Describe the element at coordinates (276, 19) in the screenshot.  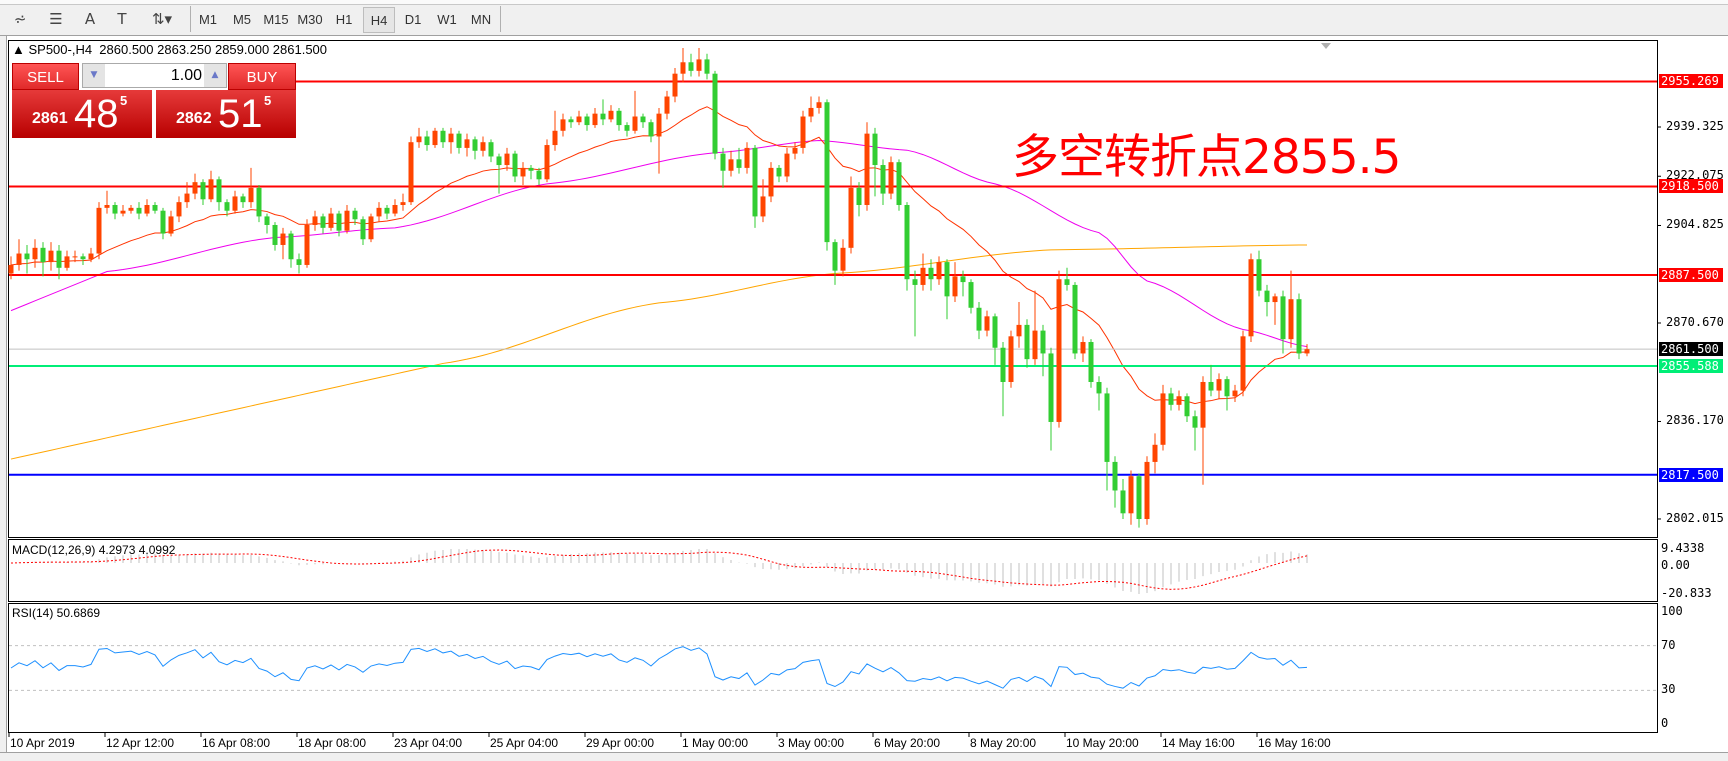
I see `period-m15: M15` at that location.